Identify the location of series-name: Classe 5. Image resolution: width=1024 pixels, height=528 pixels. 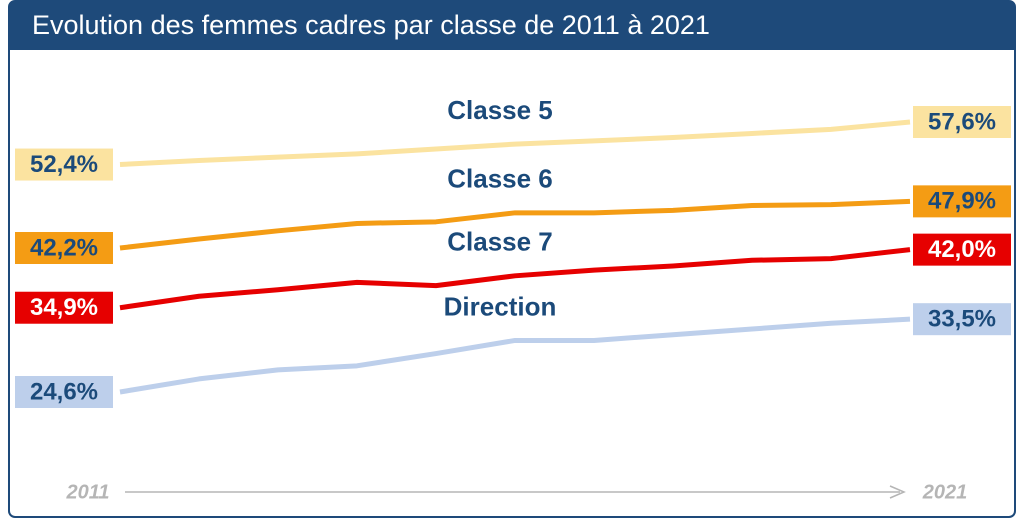
(500, 110).